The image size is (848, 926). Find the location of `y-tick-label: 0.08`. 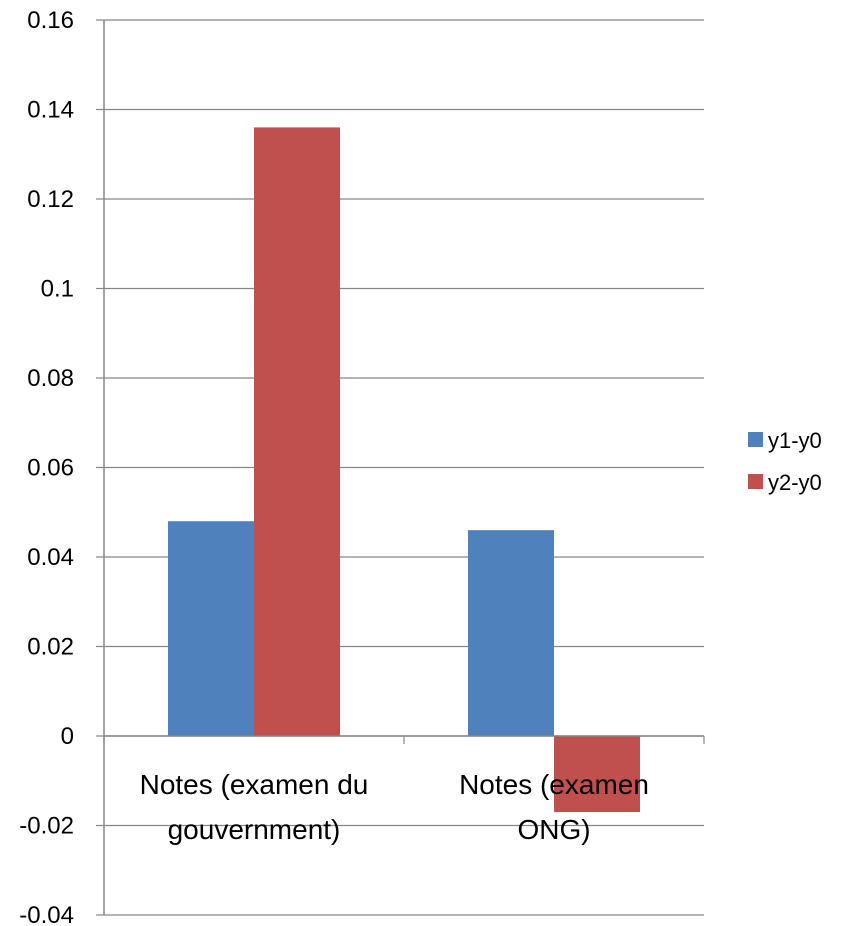

y-tick-label: 0.08 is located at coordinates (50, 378).